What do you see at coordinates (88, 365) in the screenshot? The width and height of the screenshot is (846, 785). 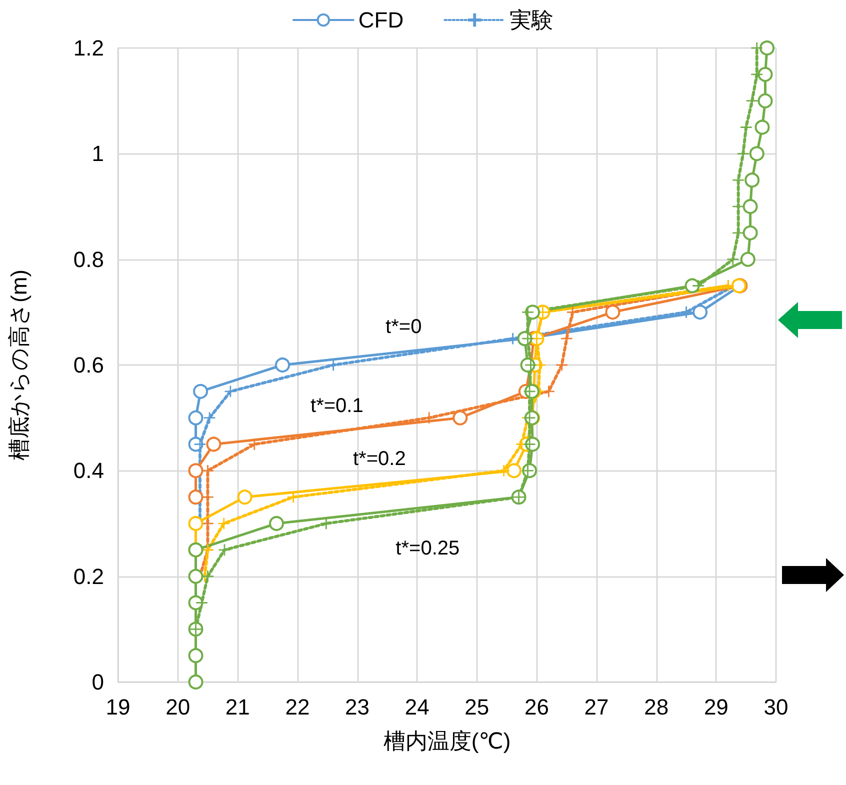 I see `y-tick-label: 0.6` at bounding box center [88, 365].